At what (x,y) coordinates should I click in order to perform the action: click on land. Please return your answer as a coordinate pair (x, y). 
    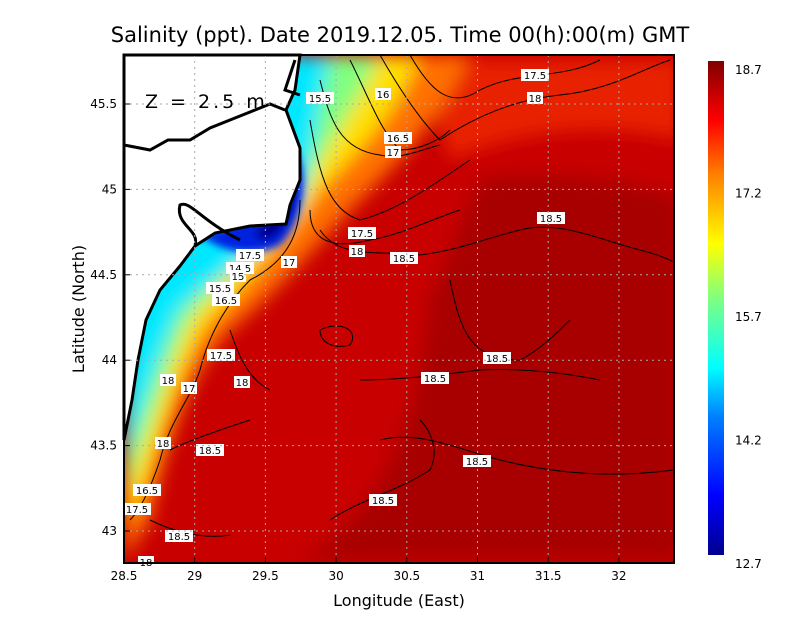
    Looking at the image, I should click on (212, 247).